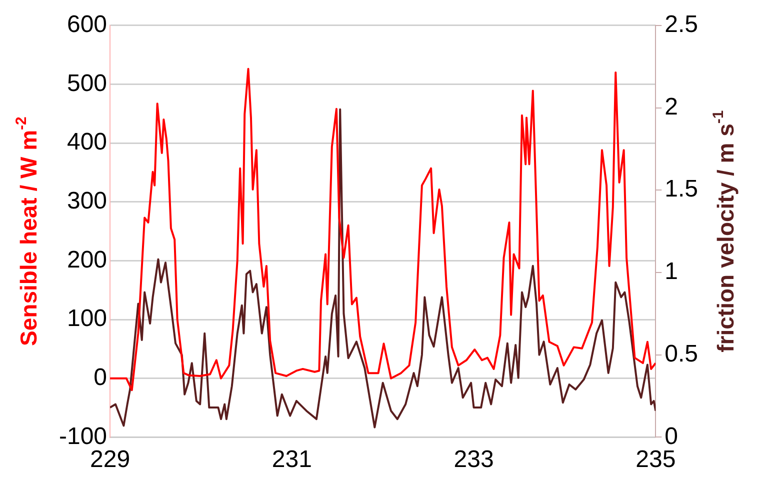 The height and width of the screenshot is (490, 757). What do you see at coordinates (101, 377) in the screenshot?
I see `y-tick-label: 0` at bounding box center [101, 377].